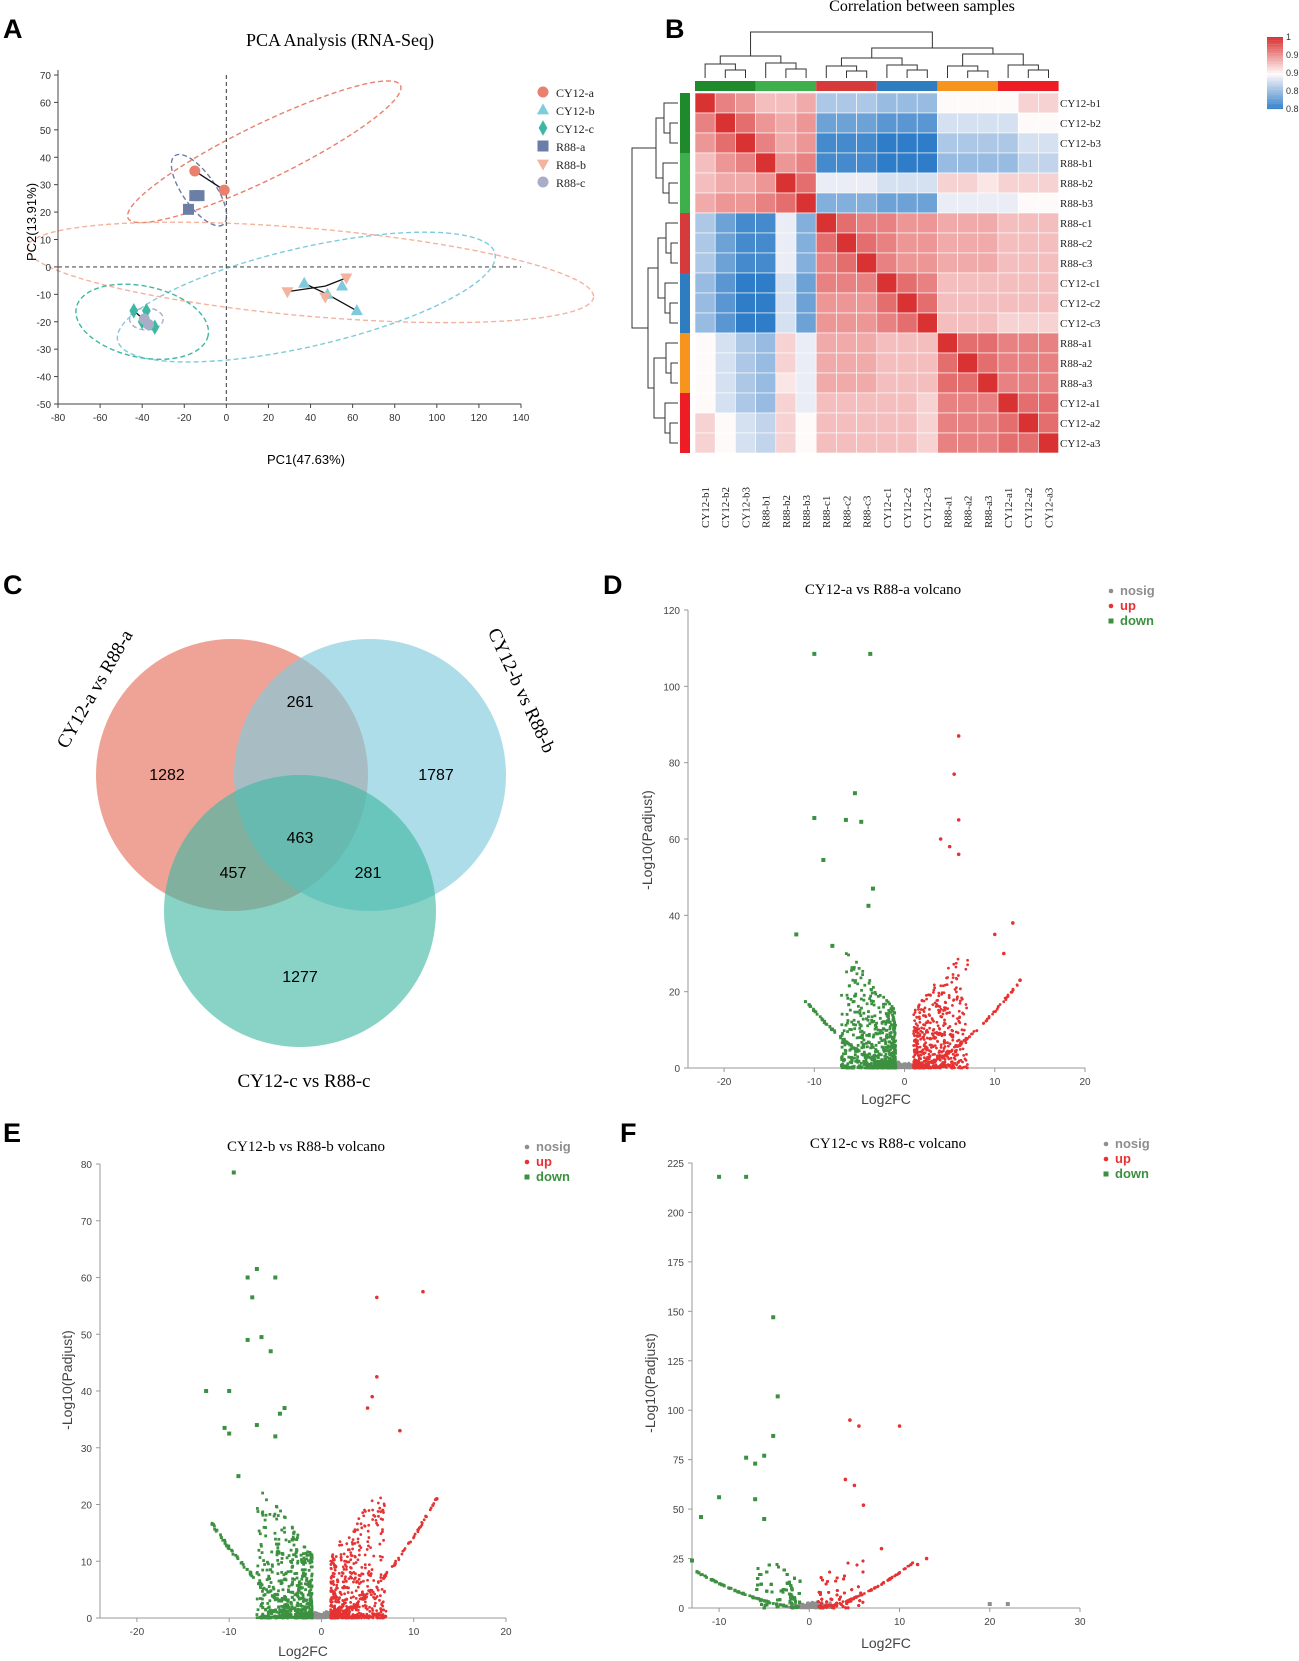 The image size is (1299, 1661). What do you see at coordinates (44, 405) in the screenshot?
I see `pca-y-tick-label: -50` at bounding box center [44, 405].